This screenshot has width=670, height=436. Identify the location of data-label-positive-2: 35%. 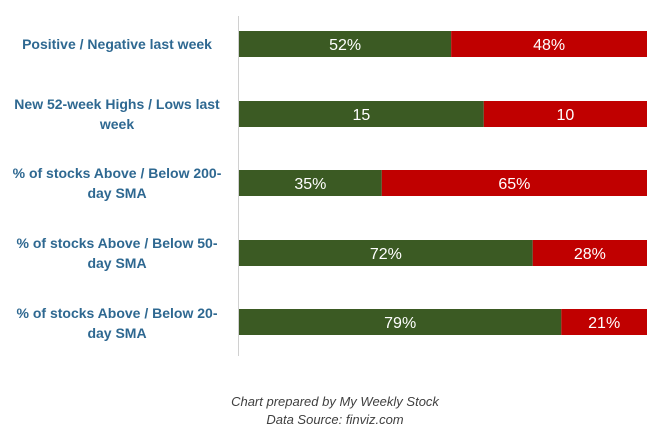
(310, 184).